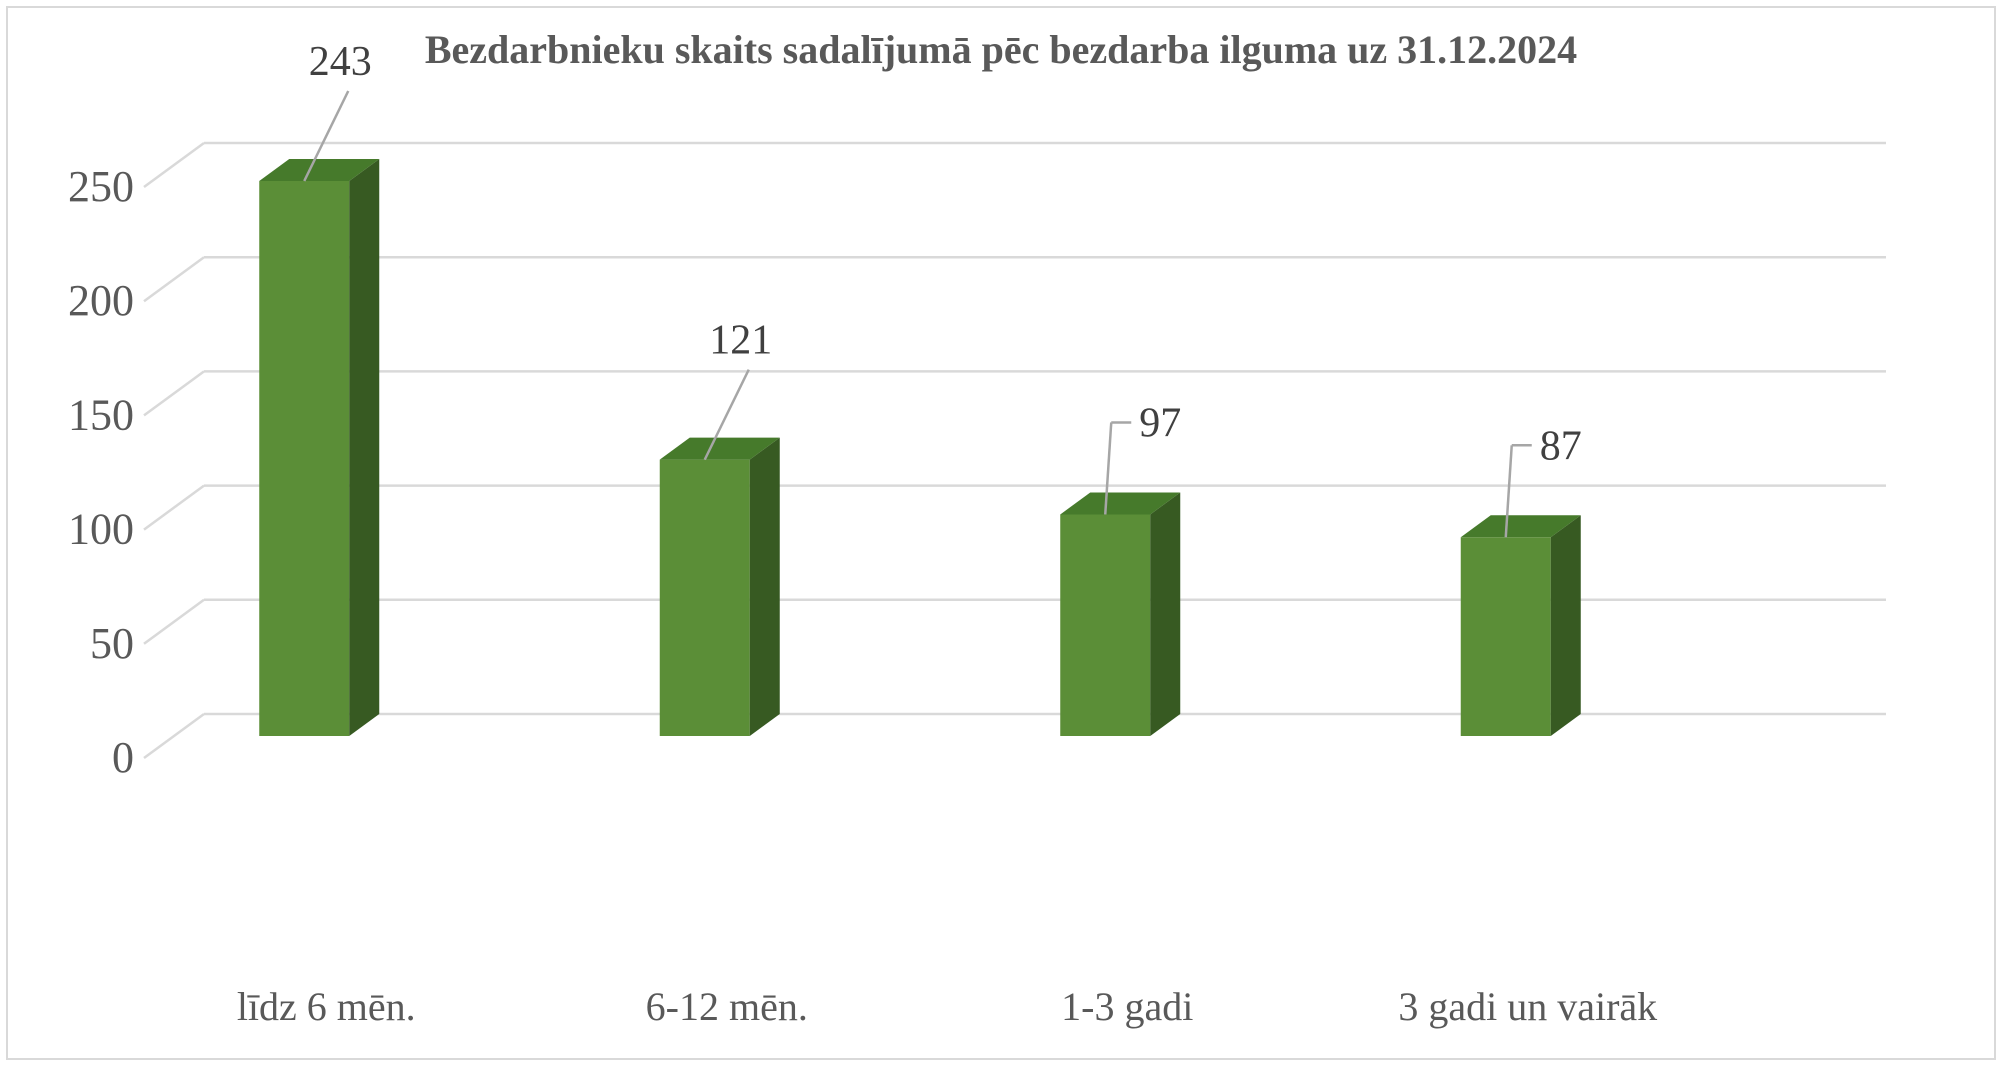 The height and width of the screenshot is (1072, 2004). Describe the element at coordinates (101, 414) in the screenshot. I see `y-tick-label: 150` at that location.